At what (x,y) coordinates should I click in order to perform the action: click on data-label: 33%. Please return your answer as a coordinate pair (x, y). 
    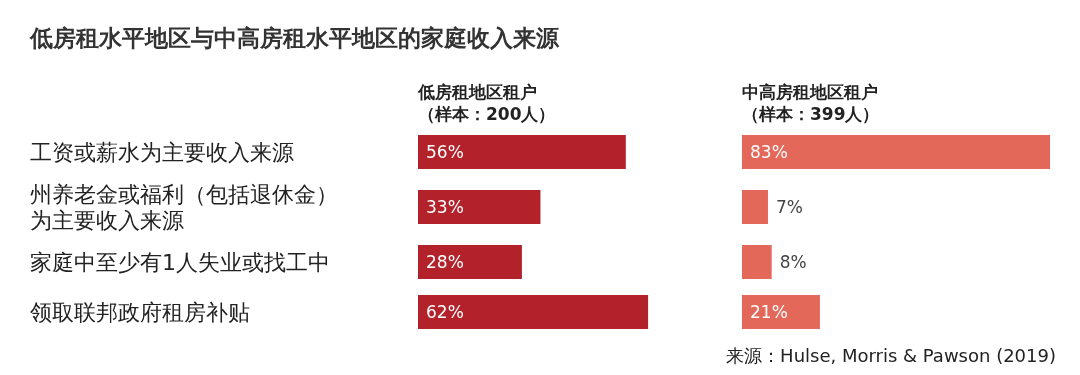
    Looking at the image, I should click on (445, 206).